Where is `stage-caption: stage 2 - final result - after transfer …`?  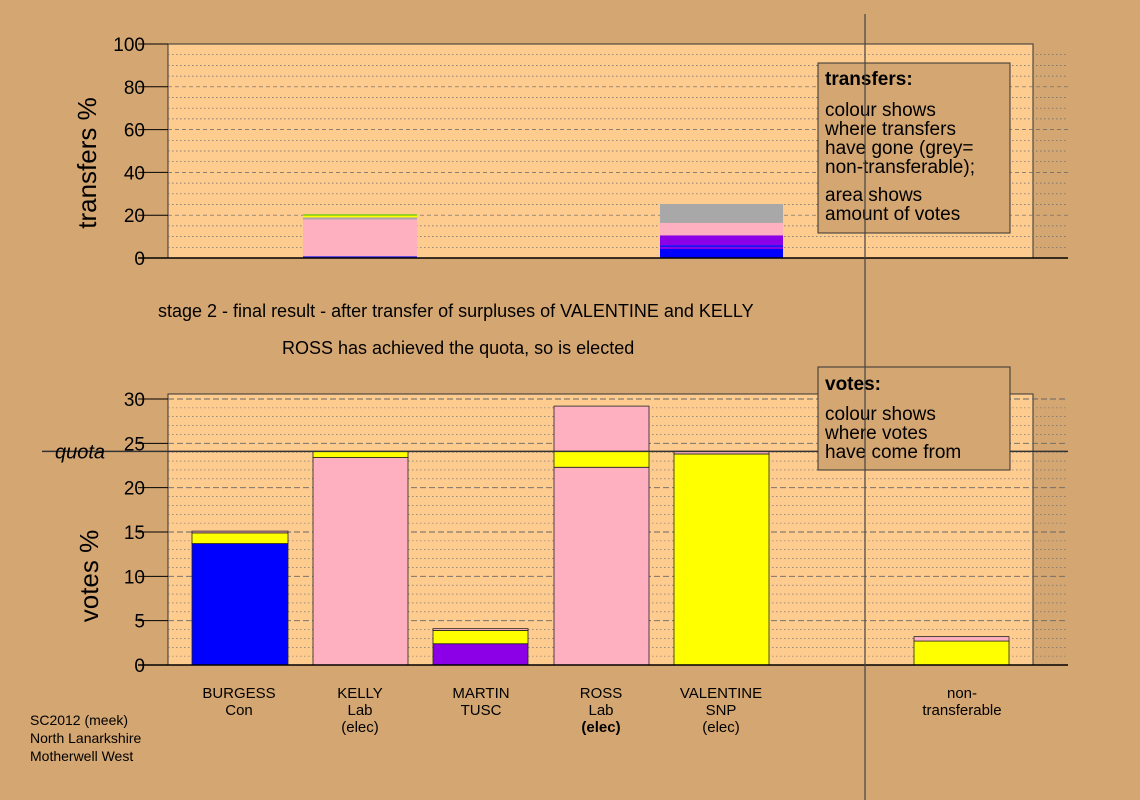 stage-caption: stage 2 - final result - after transfer … is located at coordinates (456, 311).